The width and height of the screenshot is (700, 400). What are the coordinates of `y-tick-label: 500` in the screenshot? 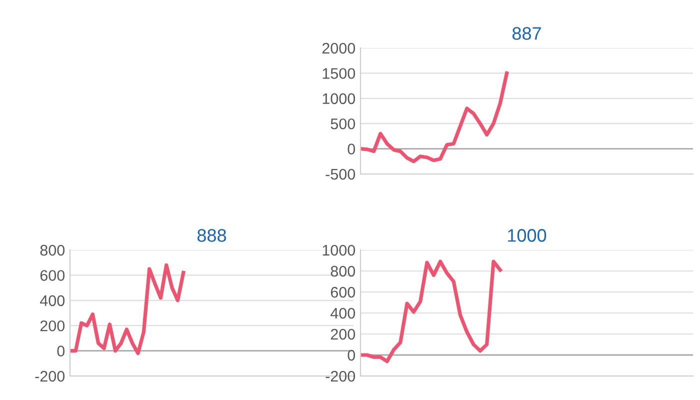 It's located at (343, 124).